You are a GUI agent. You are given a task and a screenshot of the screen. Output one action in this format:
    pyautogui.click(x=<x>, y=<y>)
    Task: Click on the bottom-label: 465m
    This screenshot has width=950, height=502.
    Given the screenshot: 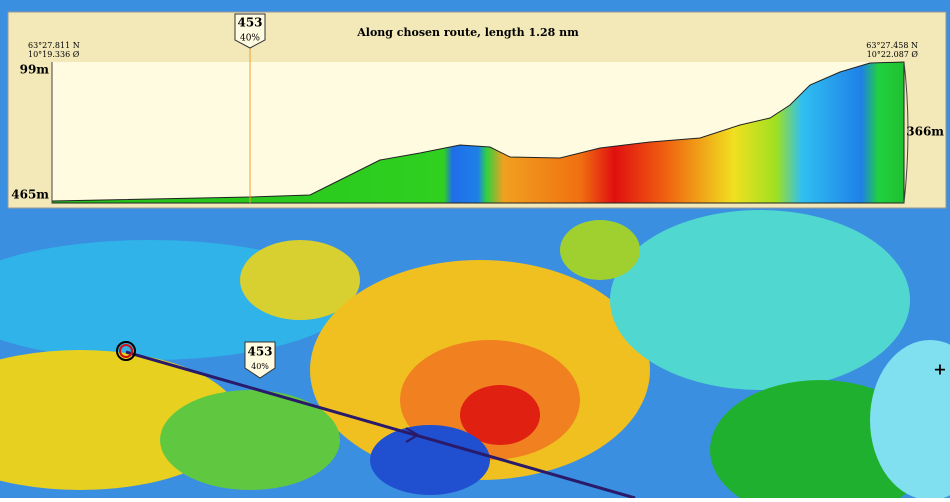 What is the action you would take?
    pyautogui.click(x=30, y=195)
    